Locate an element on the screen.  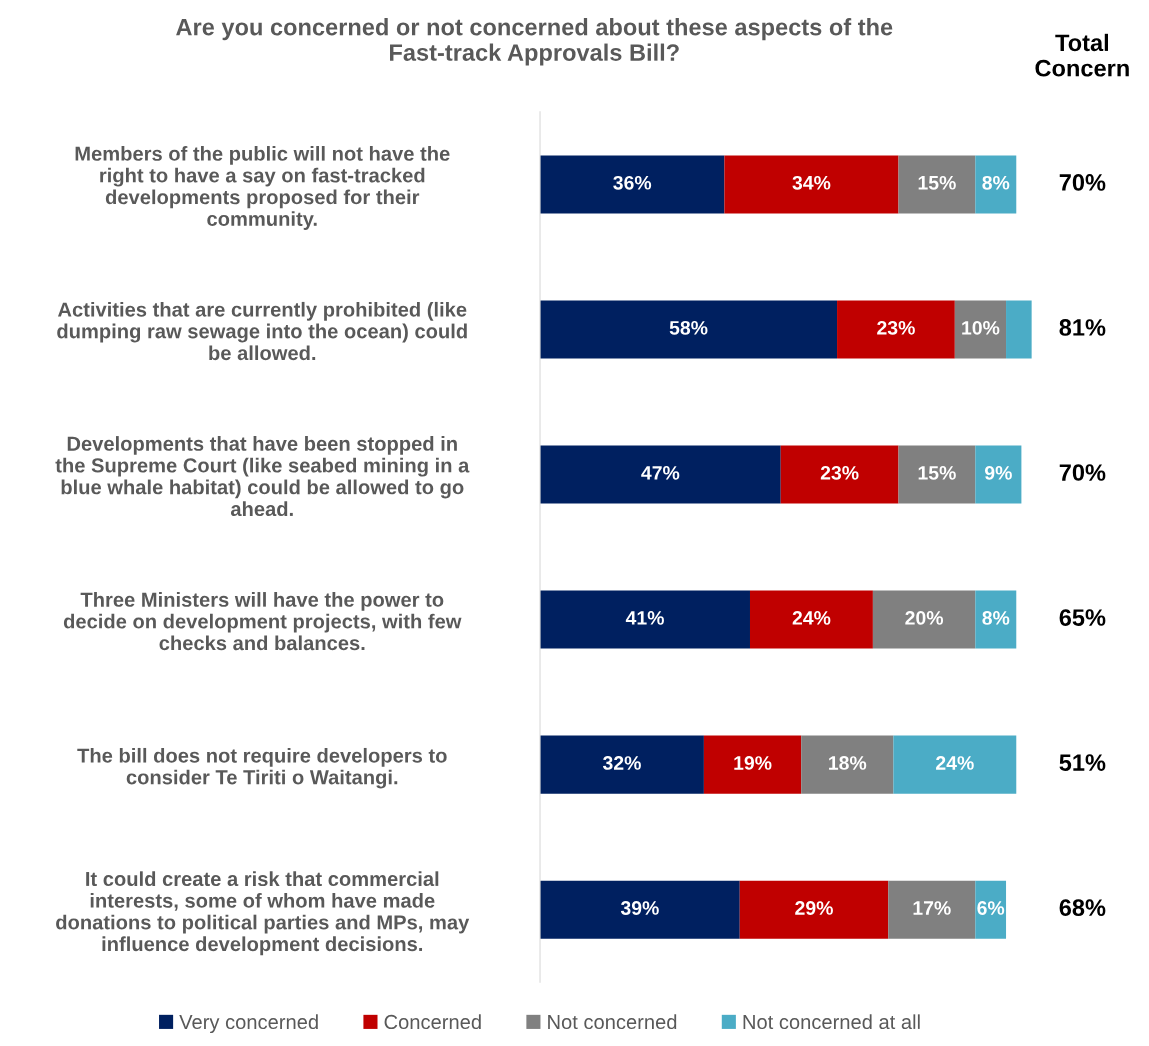
data-label: 19% is located at coordinates (753, 763).